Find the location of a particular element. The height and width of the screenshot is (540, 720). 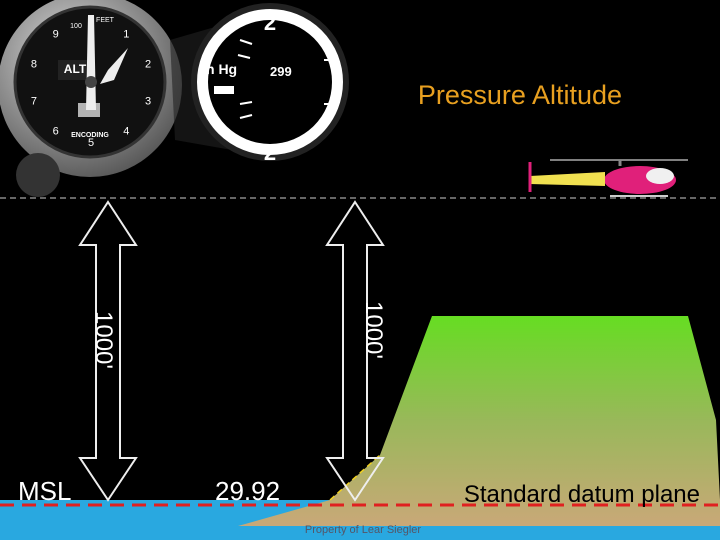

kollsman-zoom: n Hg 299 2 2 is located at coordinates (270, 84).